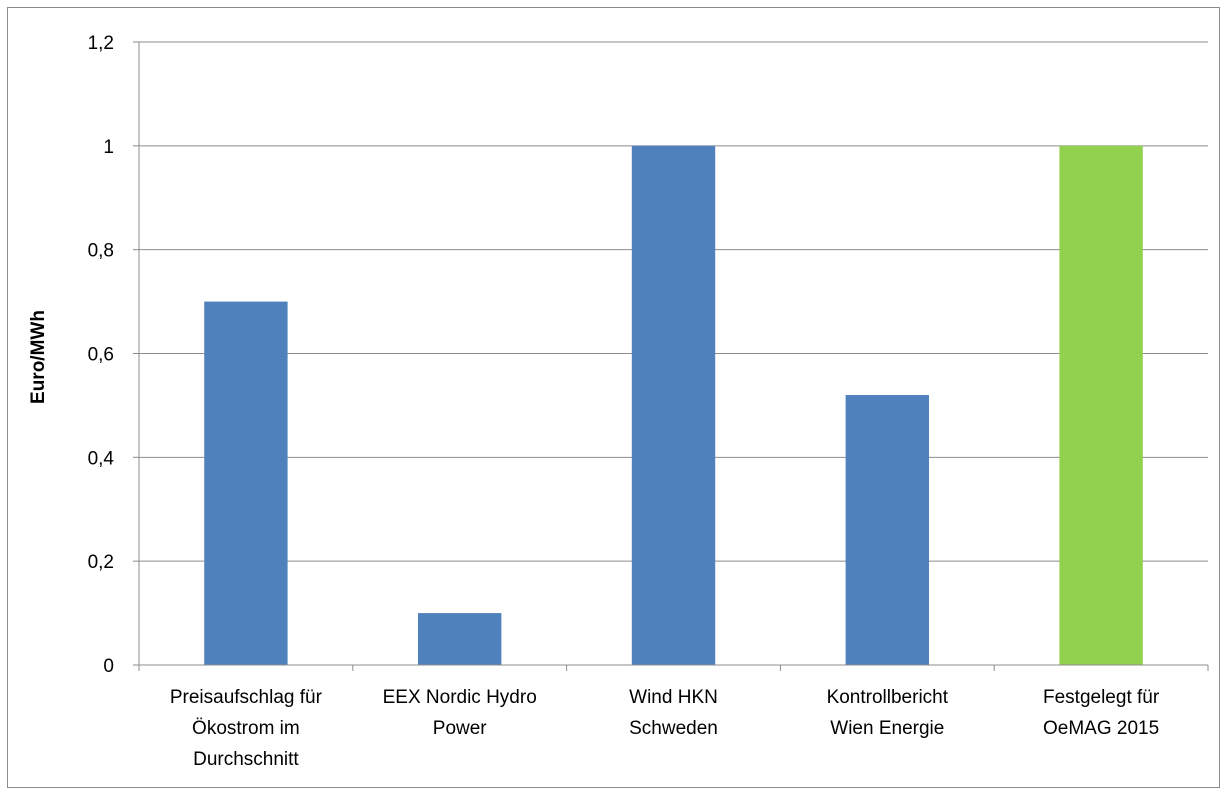  I want to click on x-category-label: EEX Nordic Hydro, so click(460, 697).